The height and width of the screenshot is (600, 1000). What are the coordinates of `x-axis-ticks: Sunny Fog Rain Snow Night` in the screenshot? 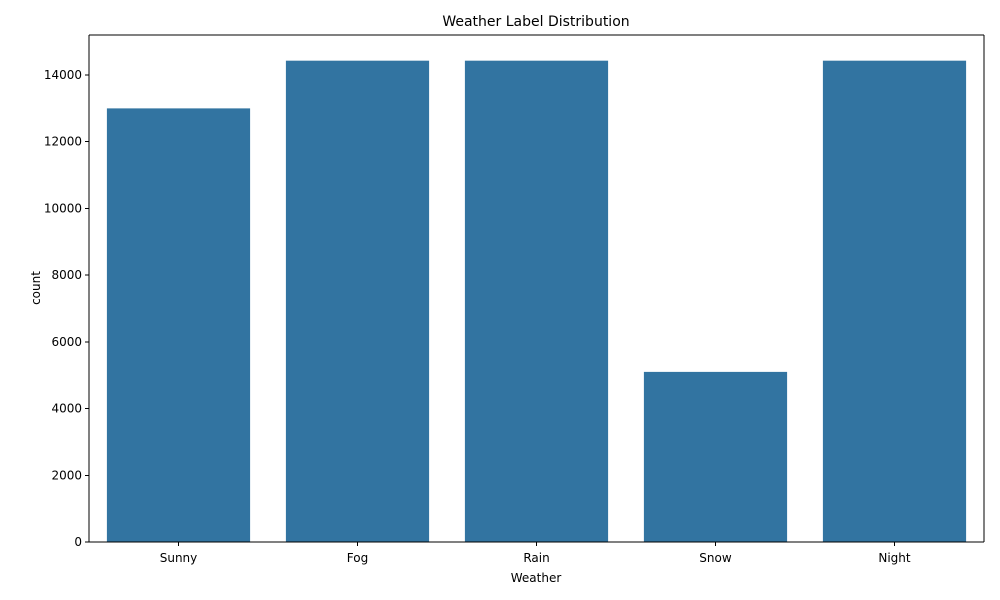 It's located at (535, 553).